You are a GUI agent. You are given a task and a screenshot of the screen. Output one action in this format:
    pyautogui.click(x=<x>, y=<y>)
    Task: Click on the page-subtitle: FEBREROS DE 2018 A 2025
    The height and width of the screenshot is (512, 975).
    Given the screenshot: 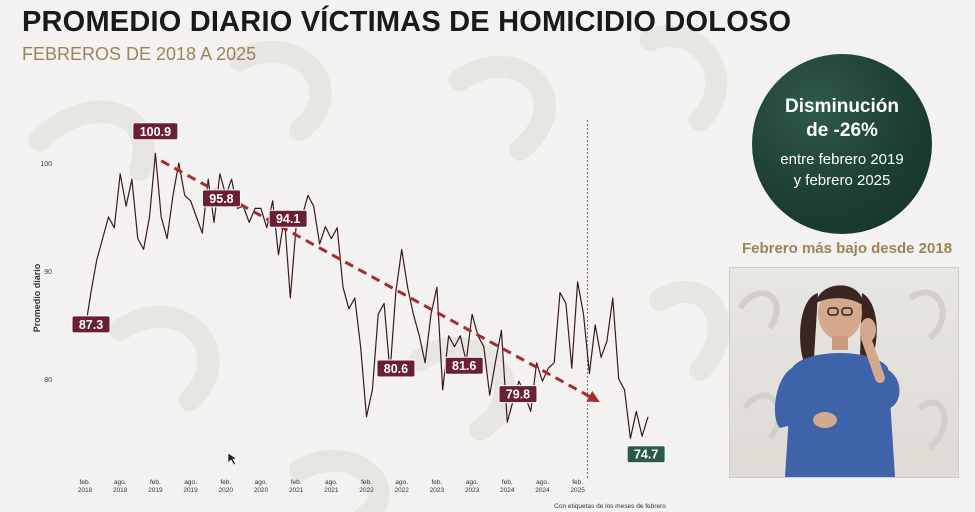 What is the action you would take?
    pyautogui.click(x=139, y=54)
    